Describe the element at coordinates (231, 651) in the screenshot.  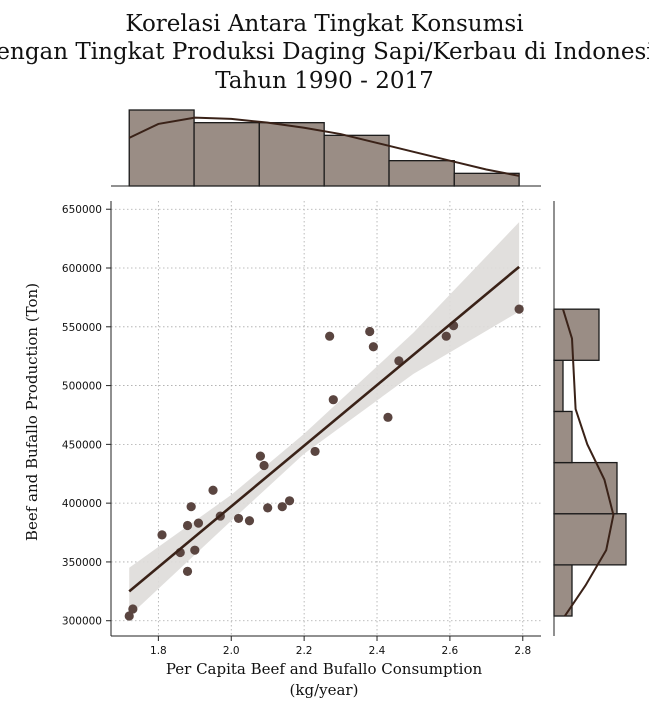
I see `x-tick-label: 2.0` at that location.